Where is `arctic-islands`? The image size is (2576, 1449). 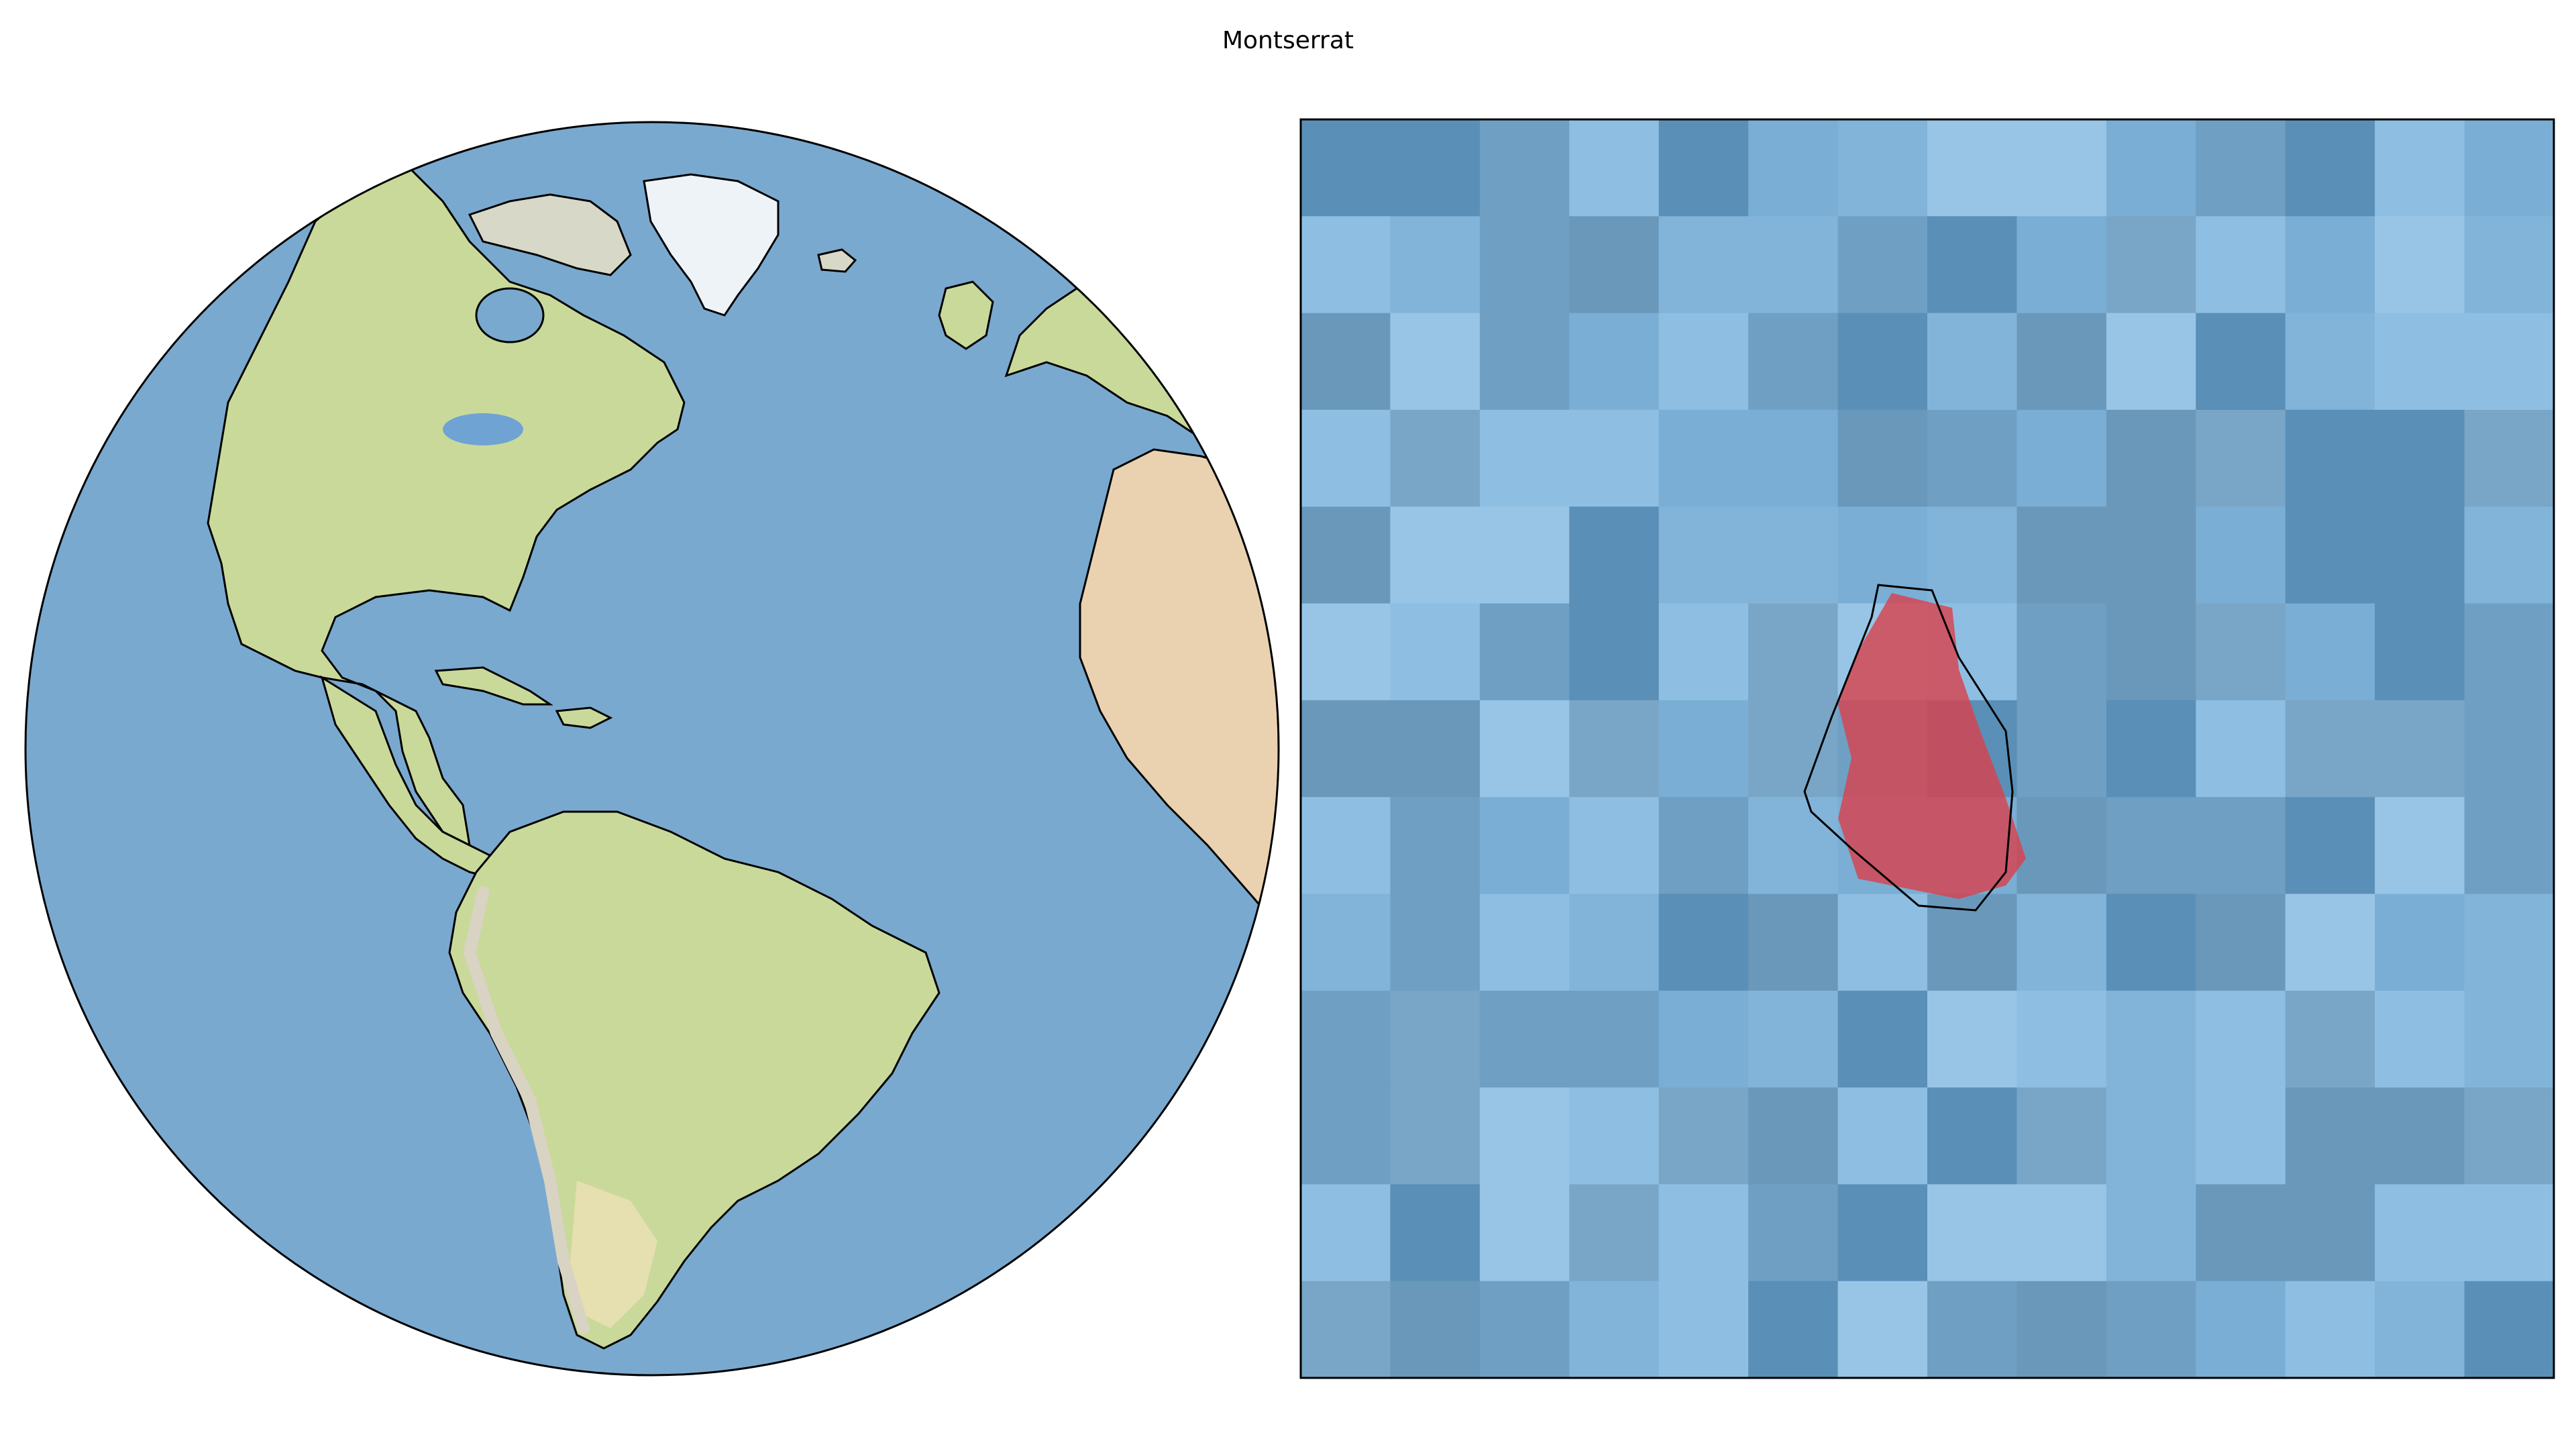 arctic-islands is located at coordinates (550, 234).